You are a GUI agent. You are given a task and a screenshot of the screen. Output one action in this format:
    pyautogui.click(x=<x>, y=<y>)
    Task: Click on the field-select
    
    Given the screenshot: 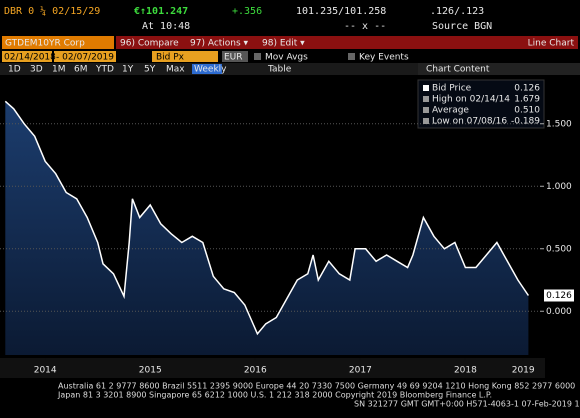 What is the action you would take?
    pyautogui.click(x=185, y=56)
    